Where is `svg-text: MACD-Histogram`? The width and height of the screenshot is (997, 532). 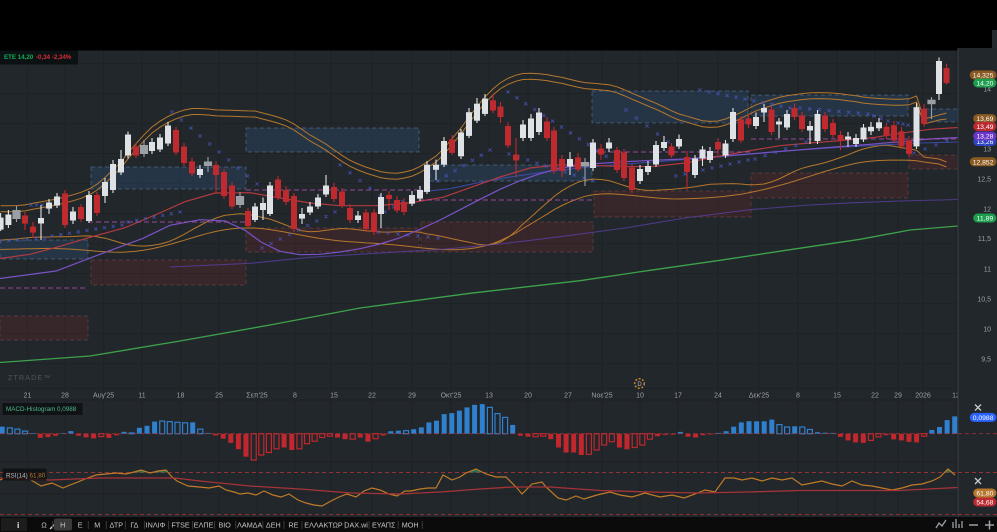
svg-text: MACD-Histogram is located at coordinates (30, 409).